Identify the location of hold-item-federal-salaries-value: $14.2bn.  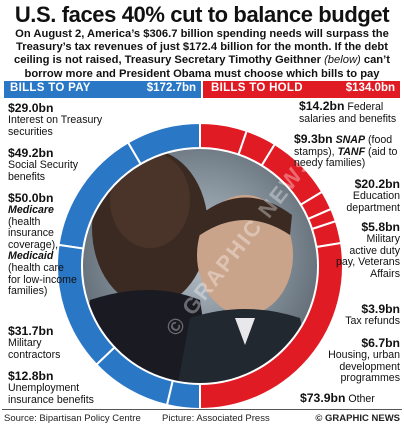
(322, 106).